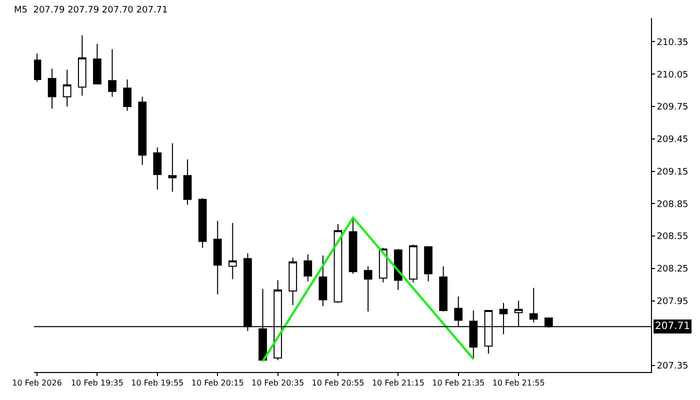 Image resolution: width=700 pixels, height=400 pixels. What do you see at coordinates (672, 237) in the screenshot?
I see `y-tick-label: 208.55` at bounding box center [672, 237].